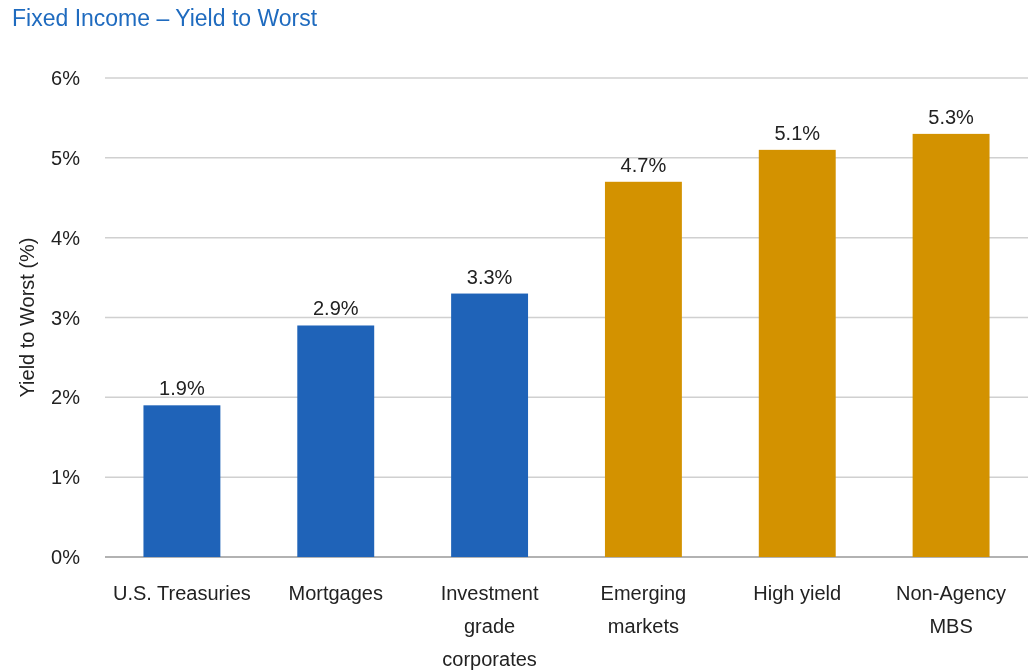  I want to click on data-label: 1.9%, so click(182, 388).